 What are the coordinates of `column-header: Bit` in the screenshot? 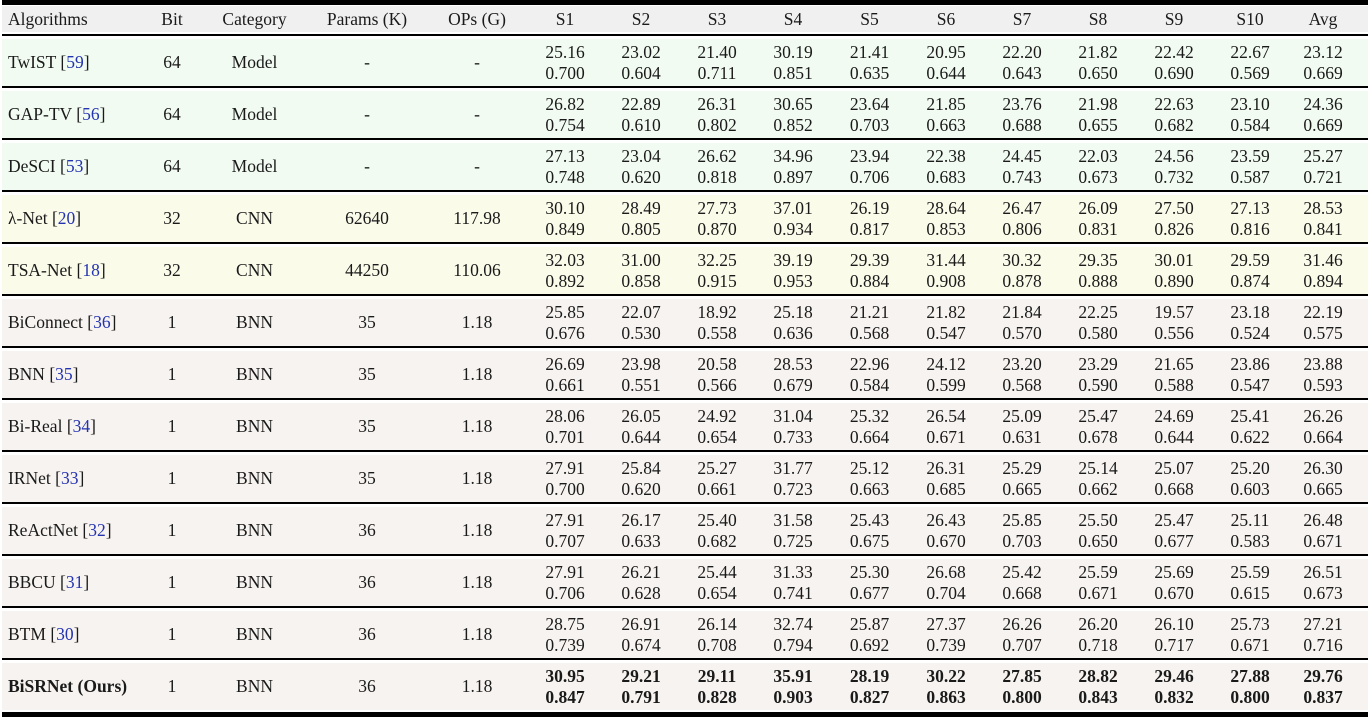 It's located at (172, 18).